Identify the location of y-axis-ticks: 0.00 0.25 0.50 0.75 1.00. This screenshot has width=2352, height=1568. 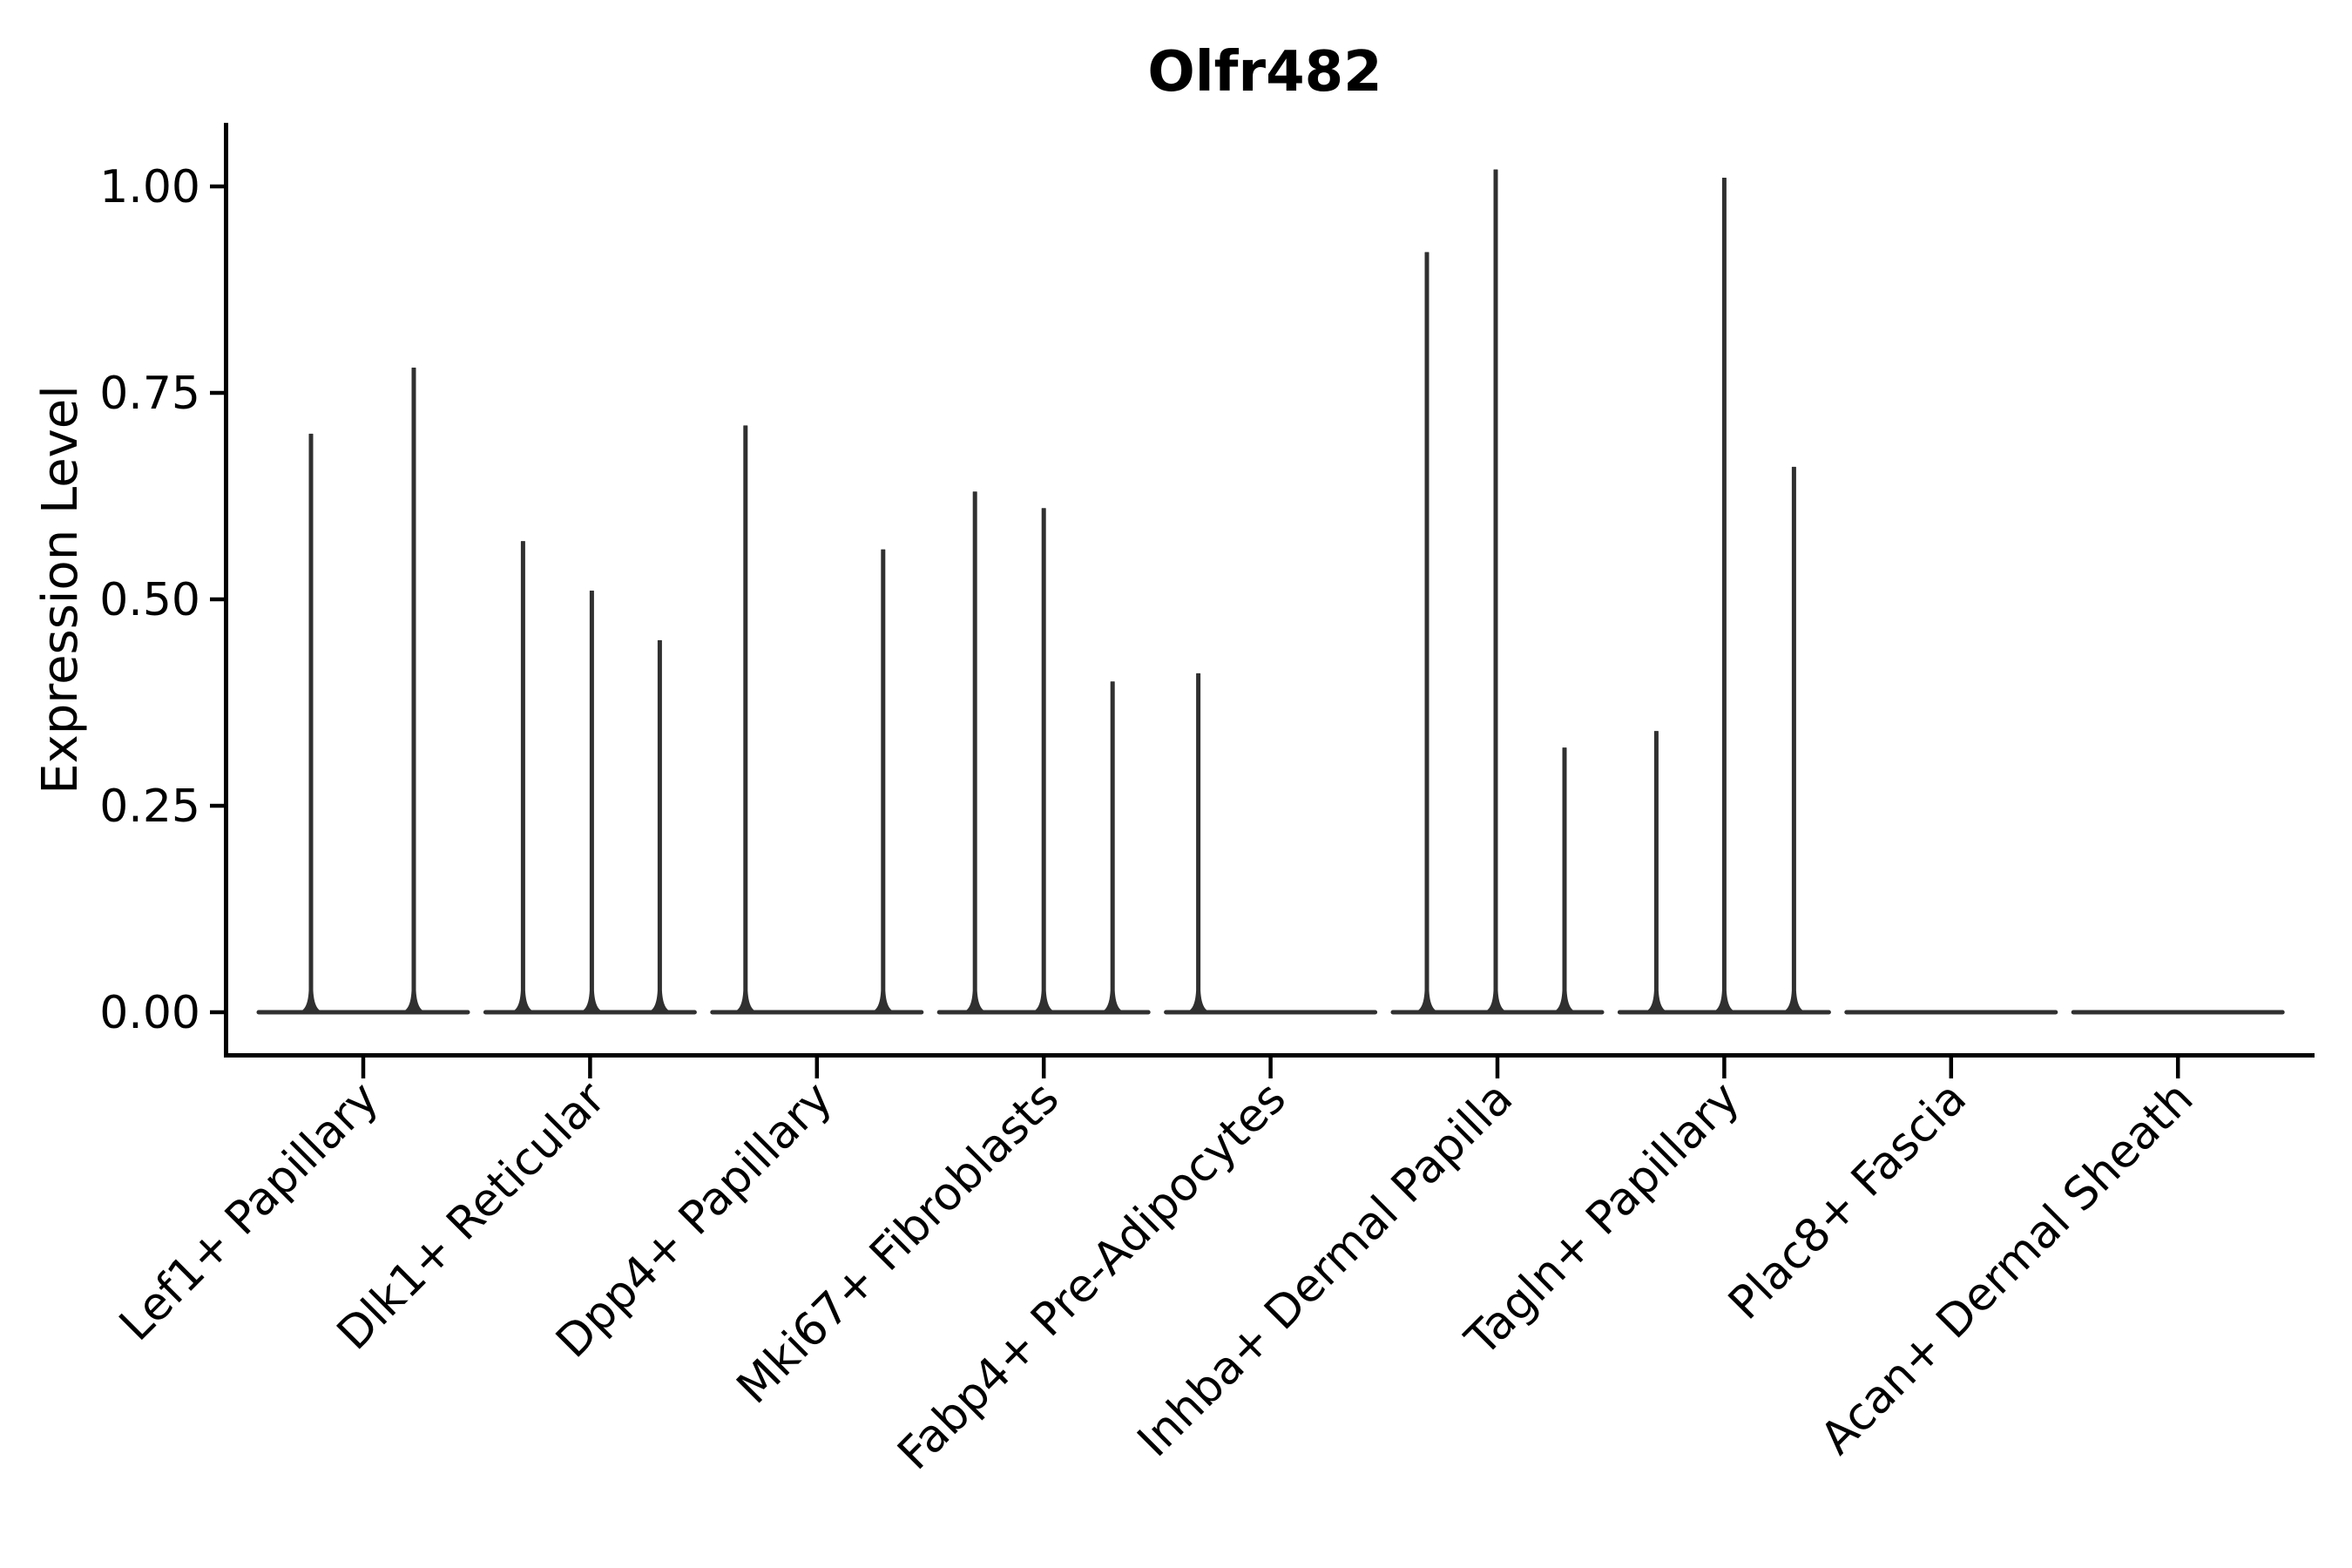
(162, 600).